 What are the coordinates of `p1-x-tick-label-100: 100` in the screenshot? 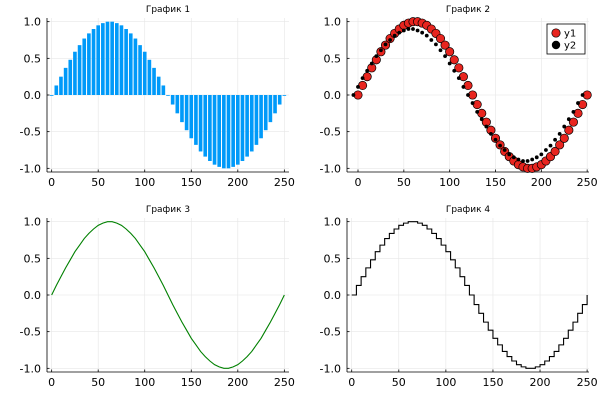 It's located at (144, 182).